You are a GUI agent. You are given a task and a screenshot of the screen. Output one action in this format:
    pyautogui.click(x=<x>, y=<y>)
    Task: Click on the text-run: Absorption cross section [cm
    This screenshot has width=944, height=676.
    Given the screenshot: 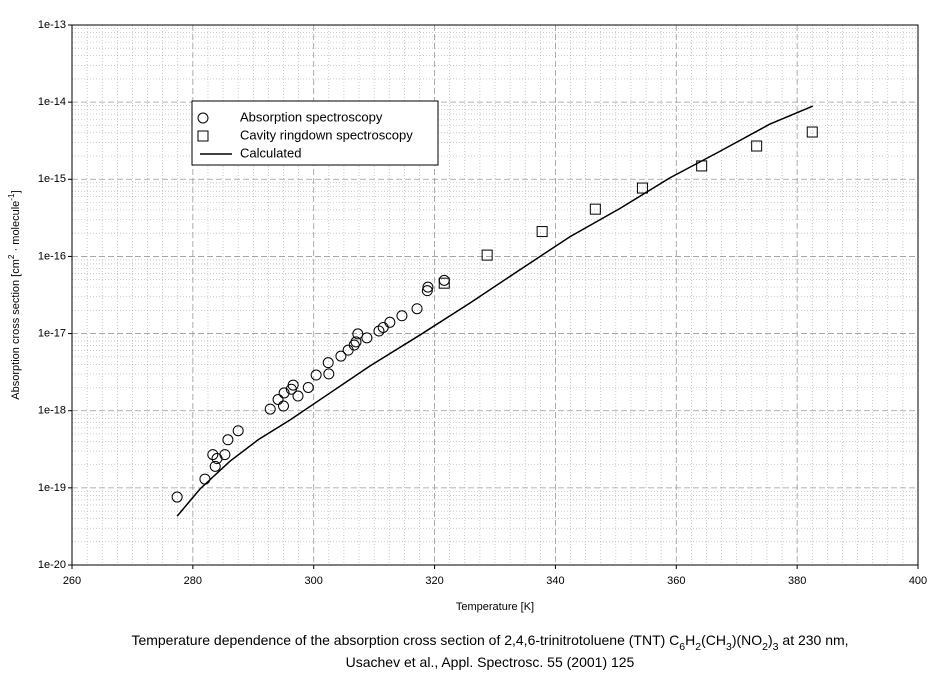 What is the action you would take?
    pyautogui.click(x=16, y=329)
    